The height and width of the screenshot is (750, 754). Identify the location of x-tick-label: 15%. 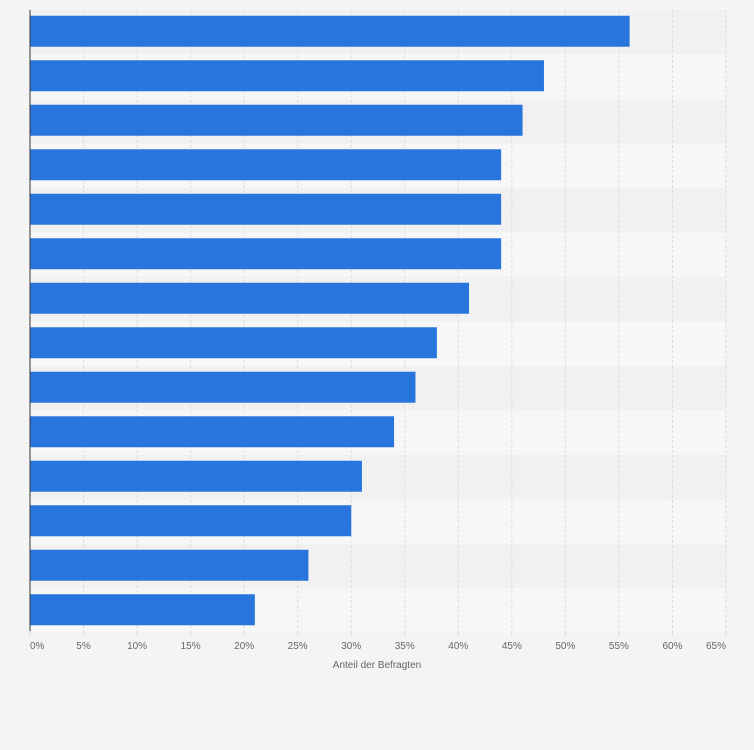
(191, 646).